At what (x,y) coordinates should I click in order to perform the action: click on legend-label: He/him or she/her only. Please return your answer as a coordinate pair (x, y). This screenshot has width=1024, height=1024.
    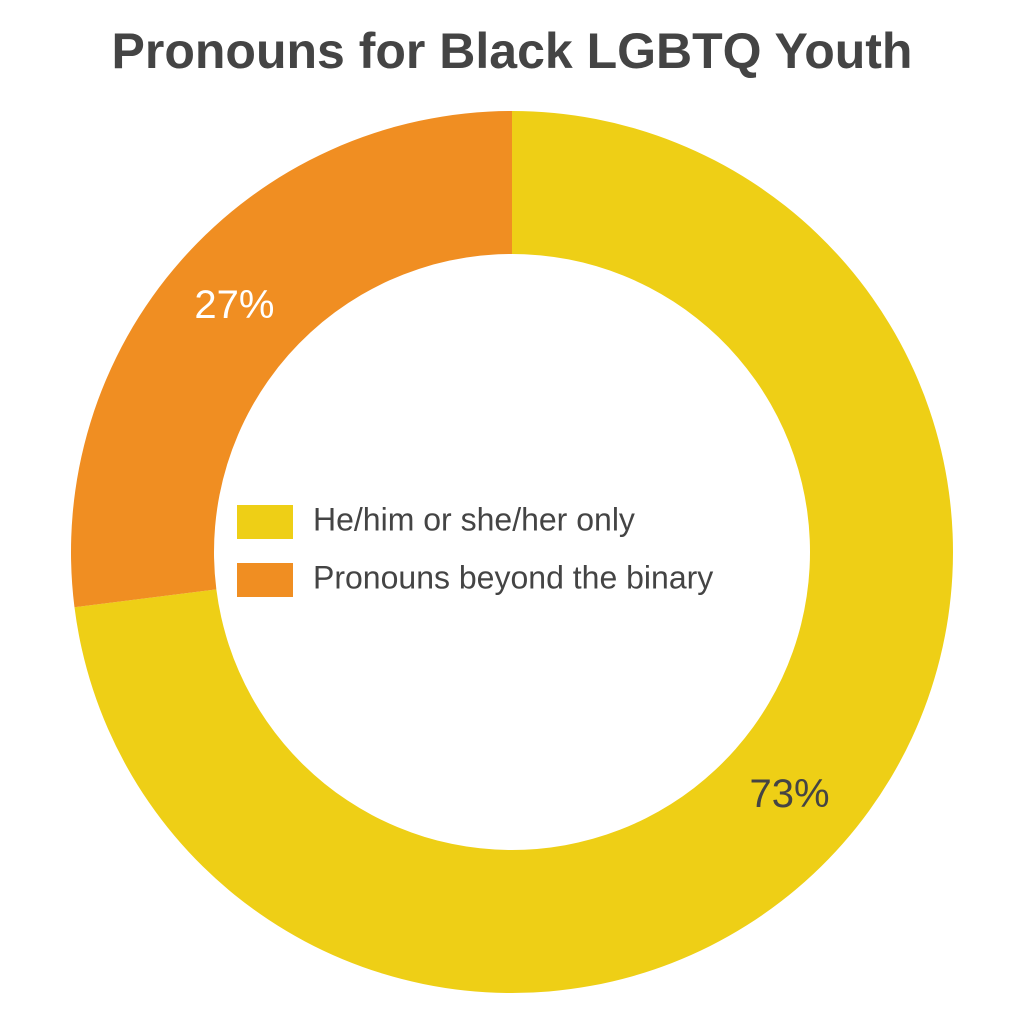
    Looking at the image, I should click on (474, 519).